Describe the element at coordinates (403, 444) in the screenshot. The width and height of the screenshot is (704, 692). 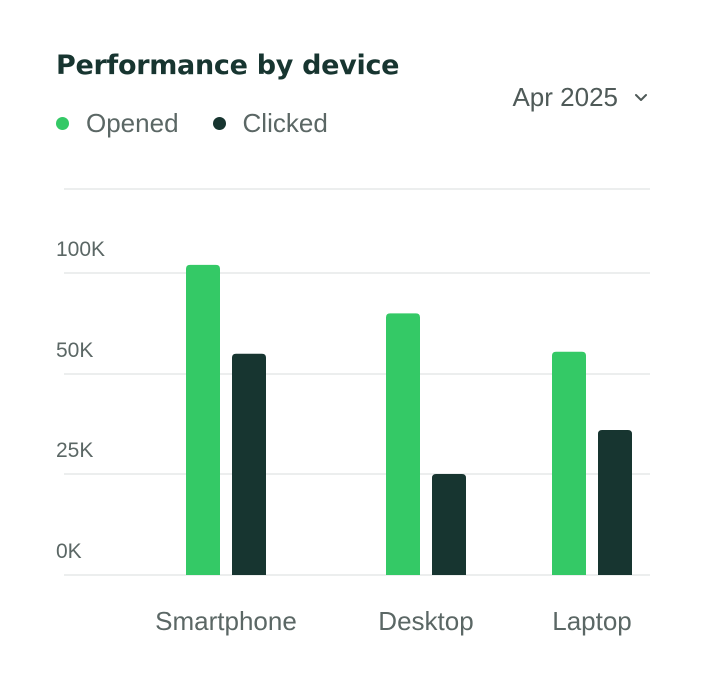
I see `bar-opened-desktop` at that location.